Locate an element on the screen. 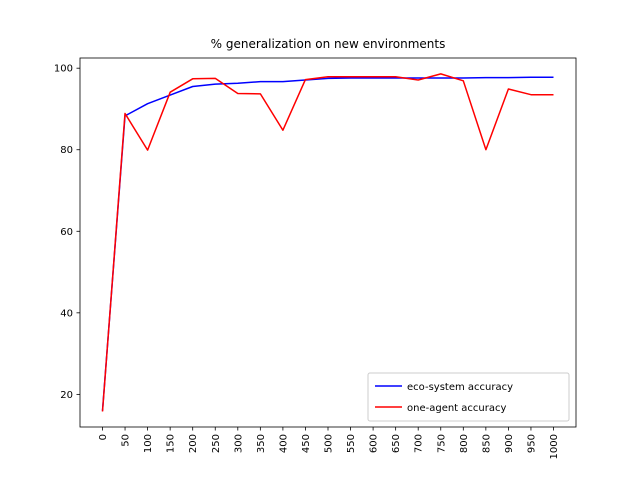 This screenshot has width=640, height=480. y-tick-label: 60 is located at coordinates (66, 232).